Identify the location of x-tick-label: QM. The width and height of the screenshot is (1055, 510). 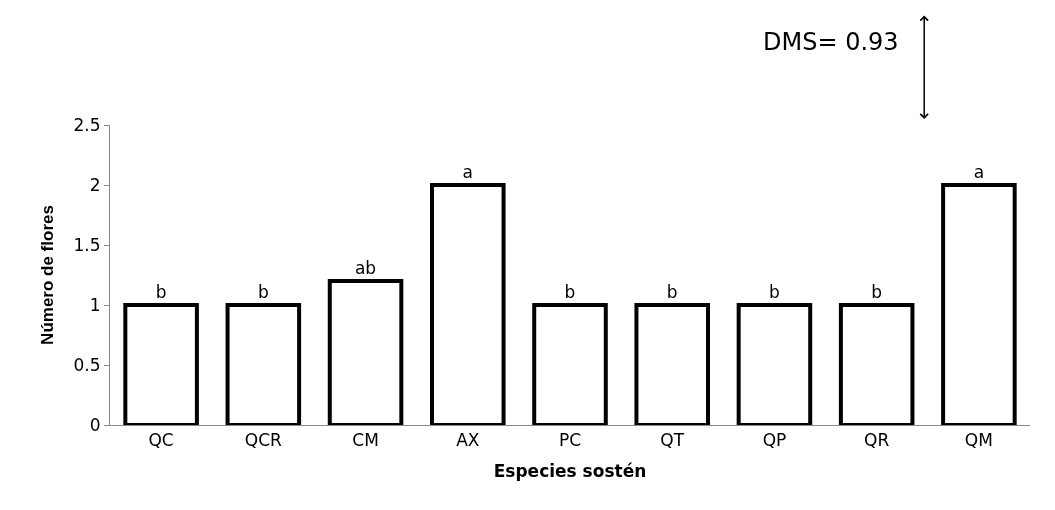
(978, 440).